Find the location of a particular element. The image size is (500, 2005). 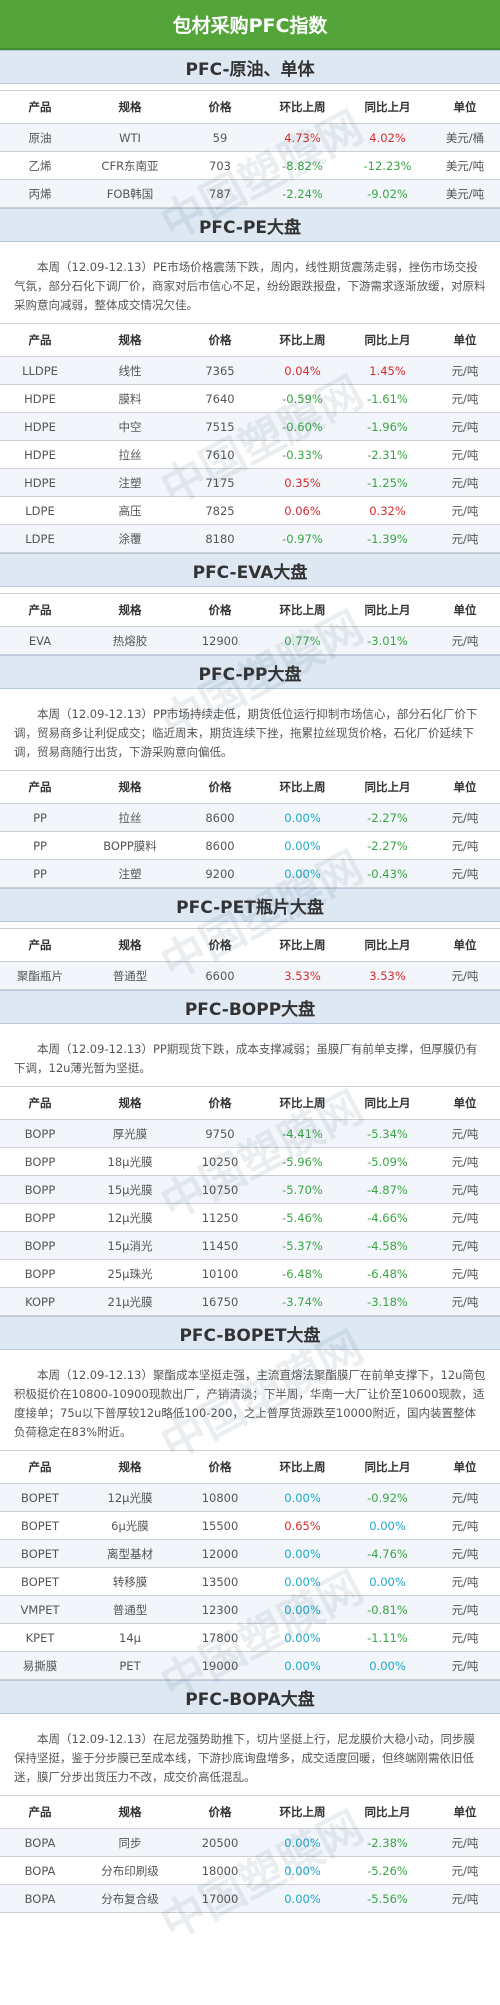

table-cell: -0.97% is located at coordinates (302, 538).